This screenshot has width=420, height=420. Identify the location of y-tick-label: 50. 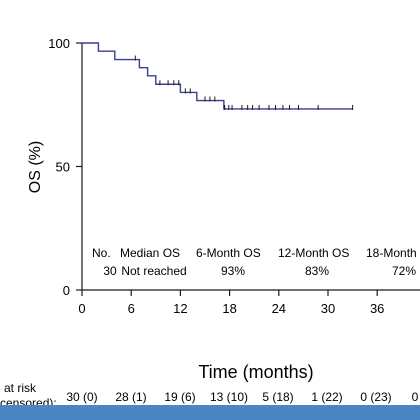
(63, 167).